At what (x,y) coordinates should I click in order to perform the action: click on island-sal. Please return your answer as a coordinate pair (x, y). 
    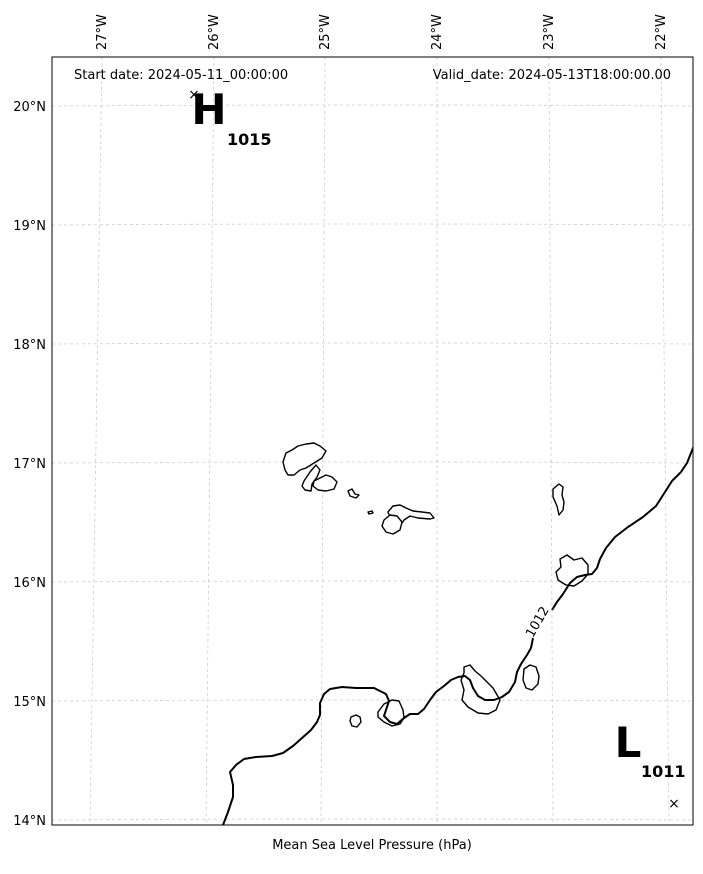
    Looking at the image, I should click on (558, 499).